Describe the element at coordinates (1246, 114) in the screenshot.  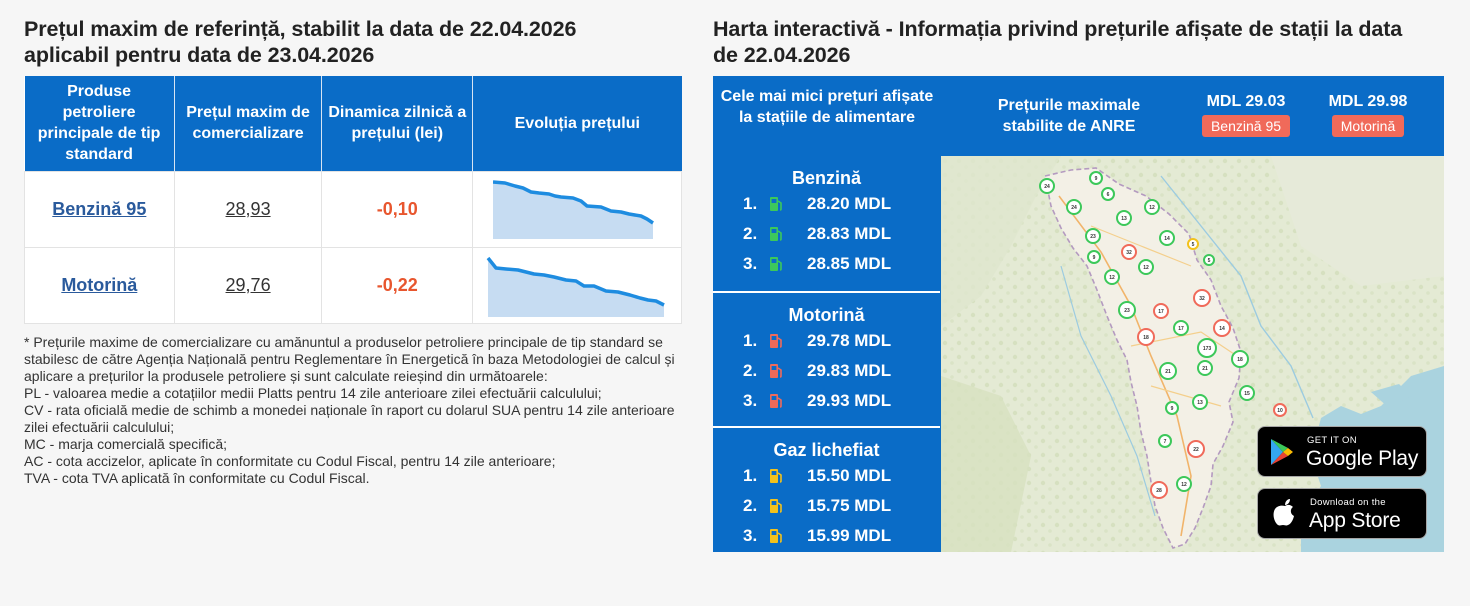
I see `anre-max-benzina: MDL 29.03 Benzină 95` at that location.